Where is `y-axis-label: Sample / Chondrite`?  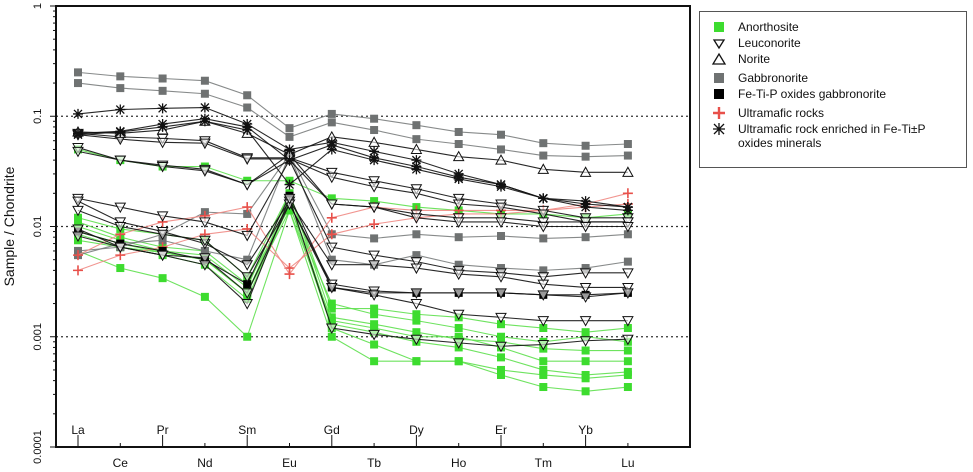
y-axis-label: Sample / Chondrite is located at coordinates (9, 226).